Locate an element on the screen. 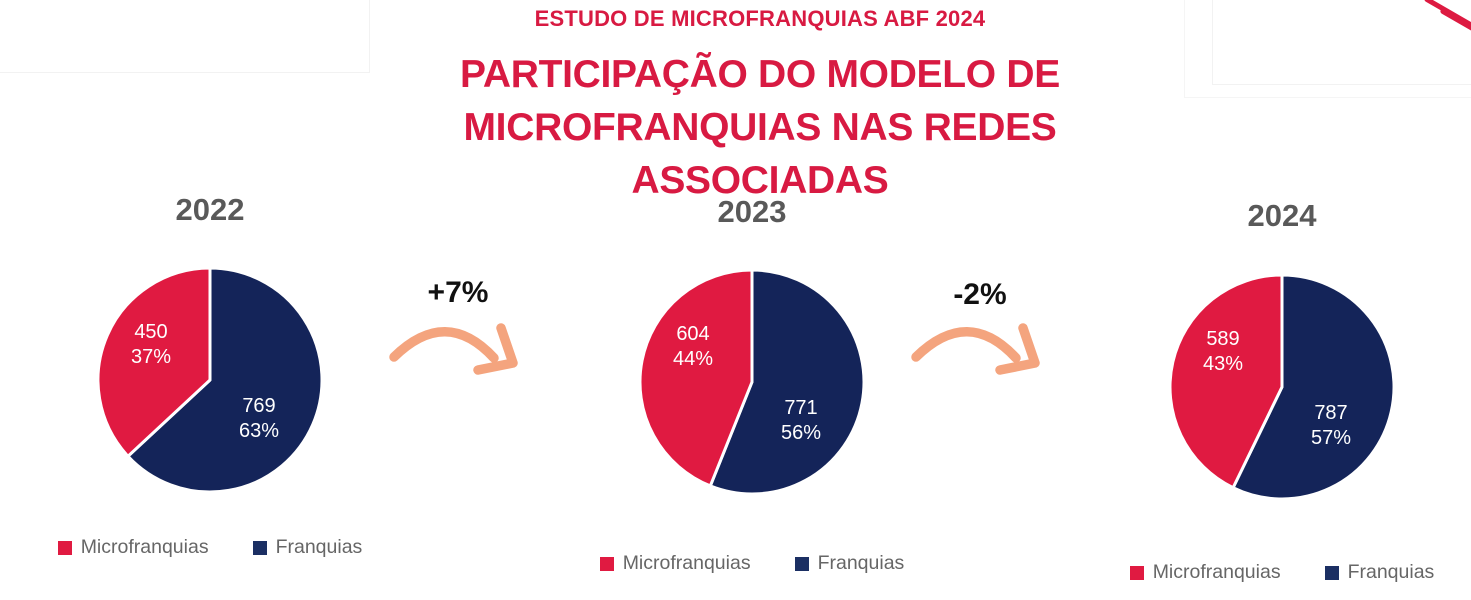  legend-2024: Microfranquias Franquias is located at coordinates (1271, 572).